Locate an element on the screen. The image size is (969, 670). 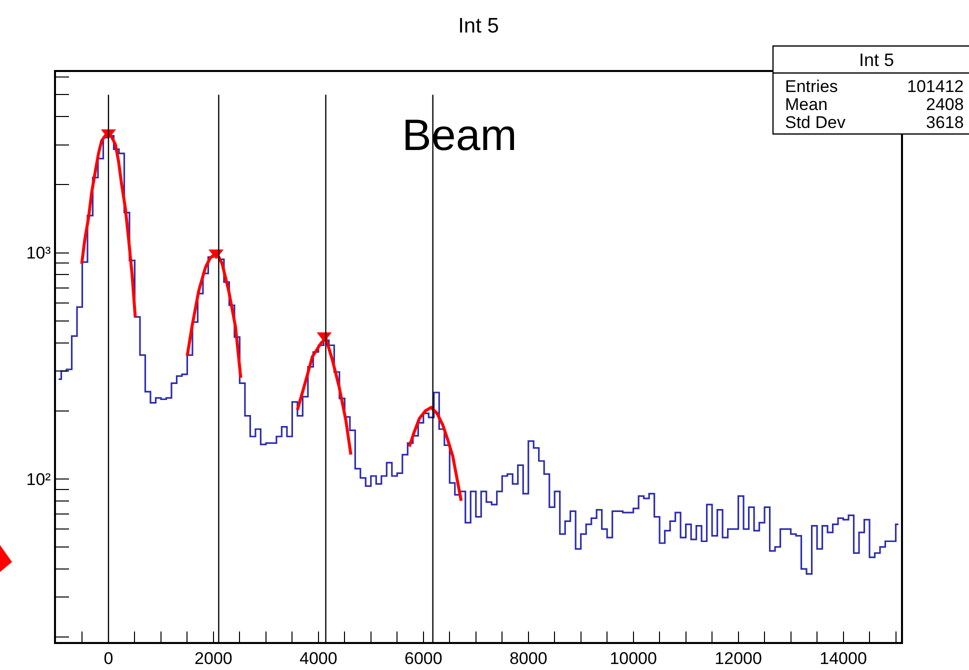
text: Int 5 is located at coordinates (876, 60).